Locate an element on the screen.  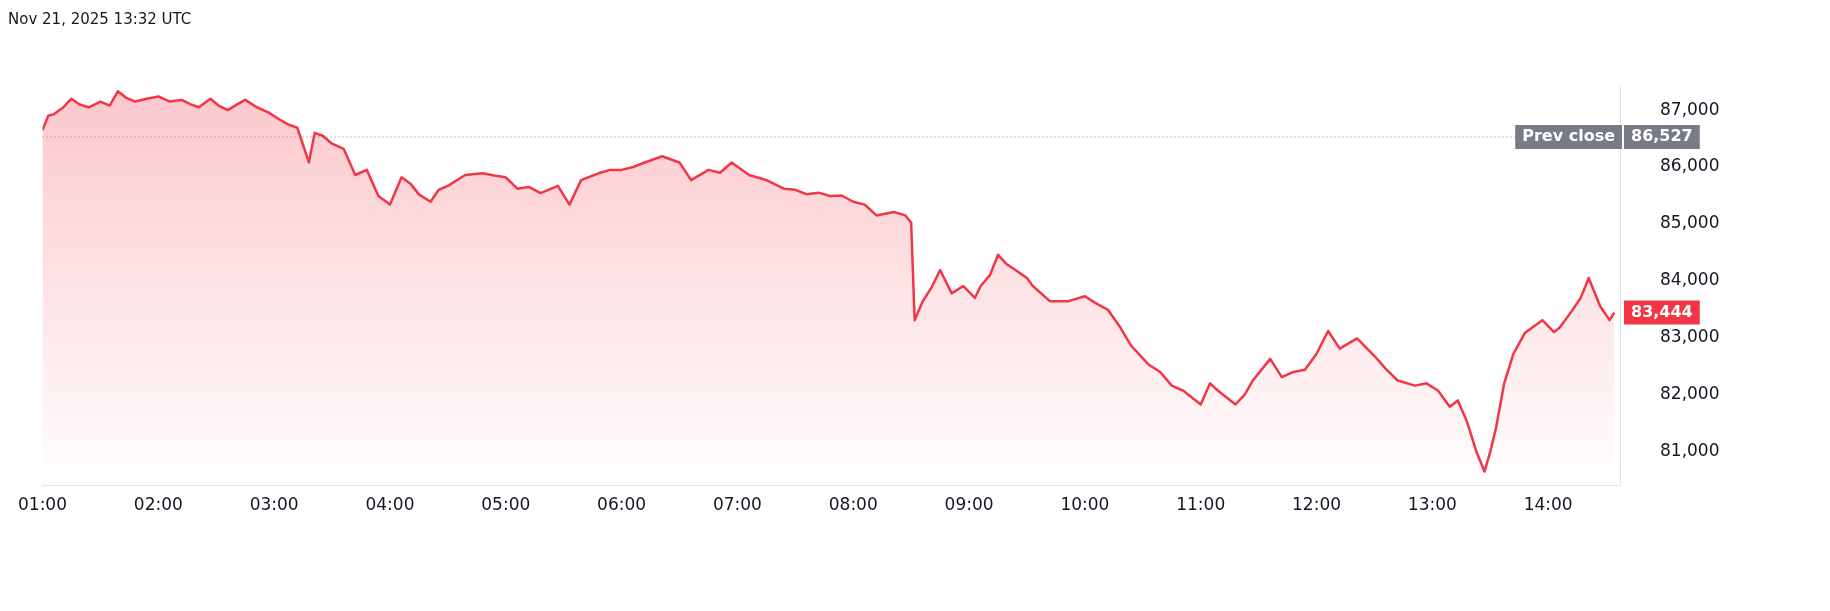
annotation: 86,527 is located at coordinates (1662, 136).